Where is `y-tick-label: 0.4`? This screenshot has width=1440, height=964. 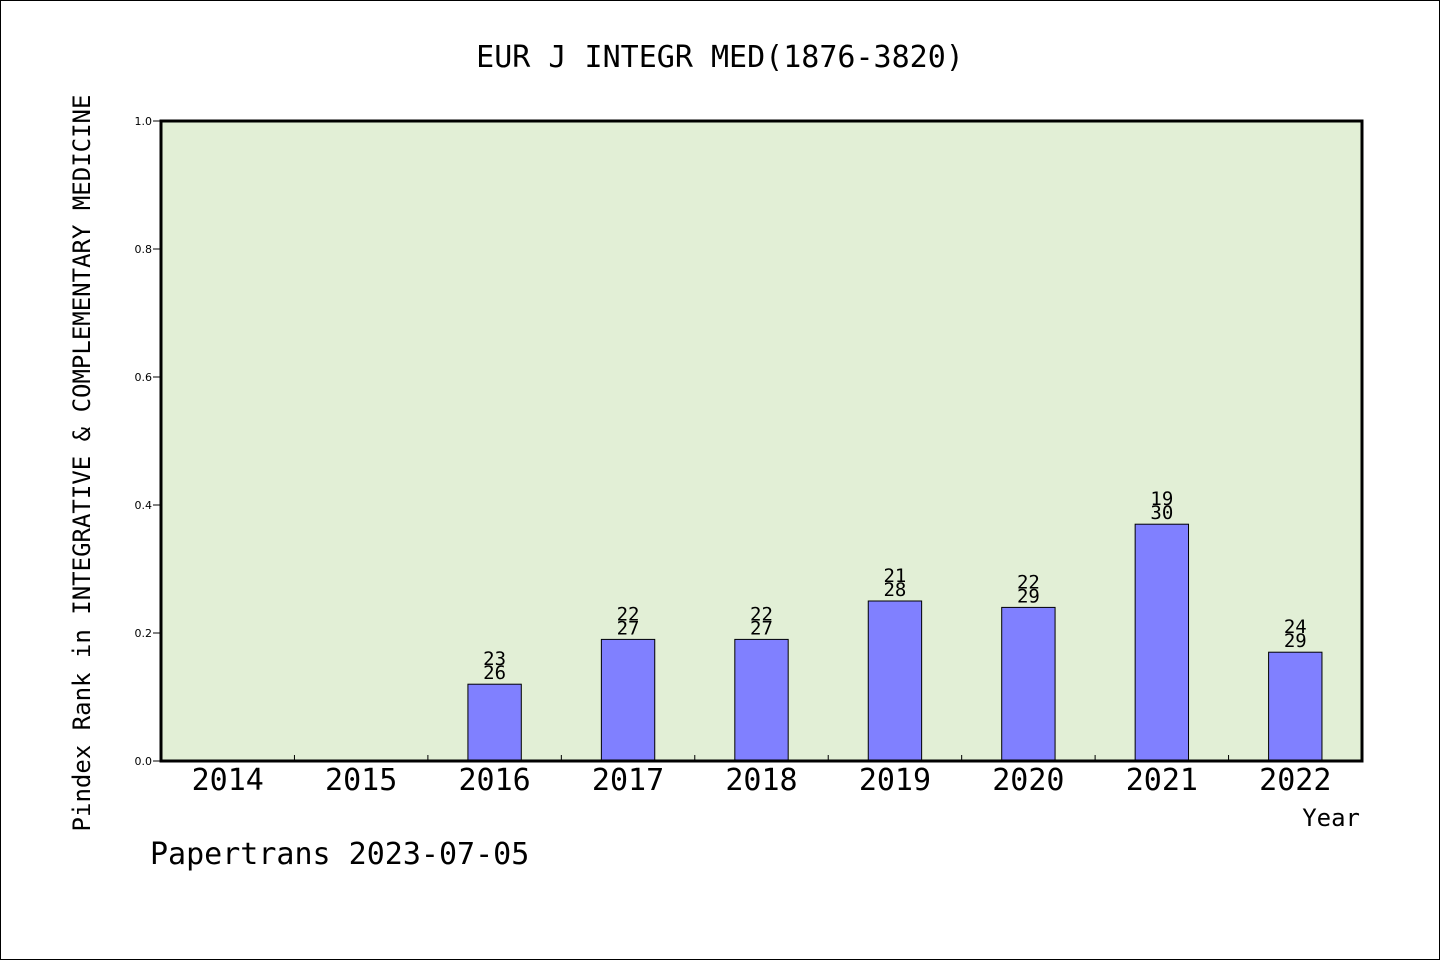
y-tick-label: 0.4 is located at coordinates (144, 505).